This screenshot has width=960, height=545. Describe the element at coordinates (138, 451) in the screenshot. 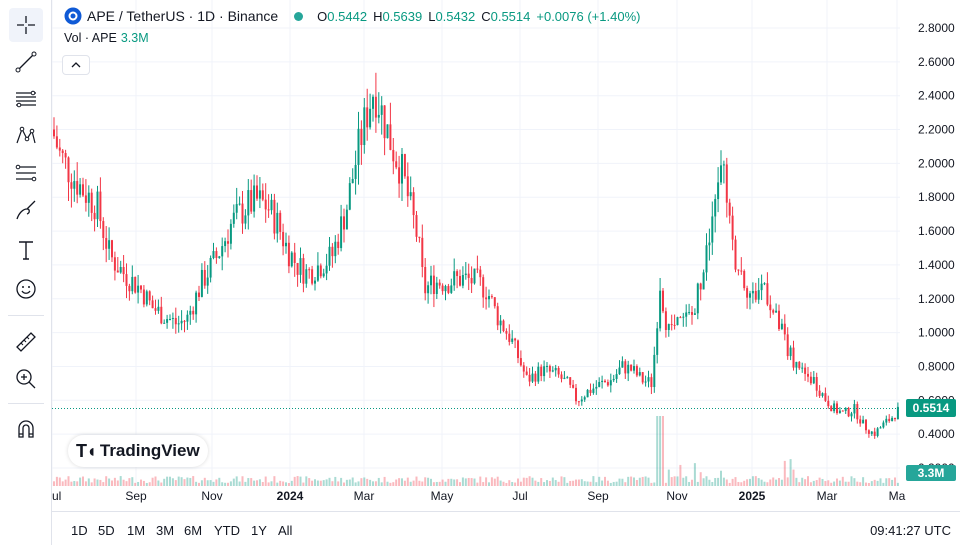

I see `tradingview-logo: T◖ TradingView` at that location.